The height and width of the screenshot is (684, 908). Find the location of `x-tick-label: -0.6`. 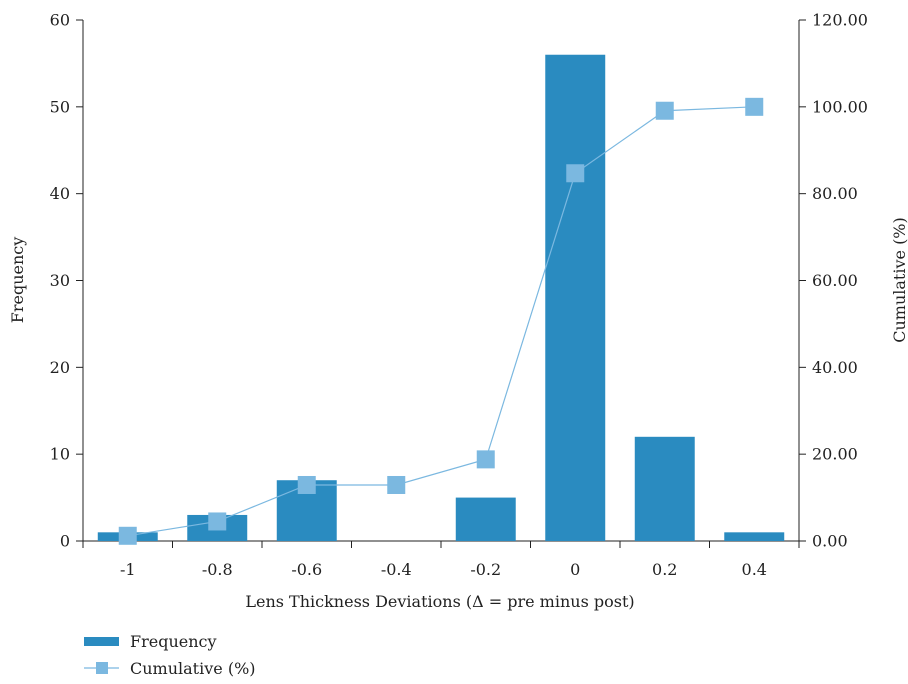

x-tick-label: -0.6 is located at coordinates (306, 569).